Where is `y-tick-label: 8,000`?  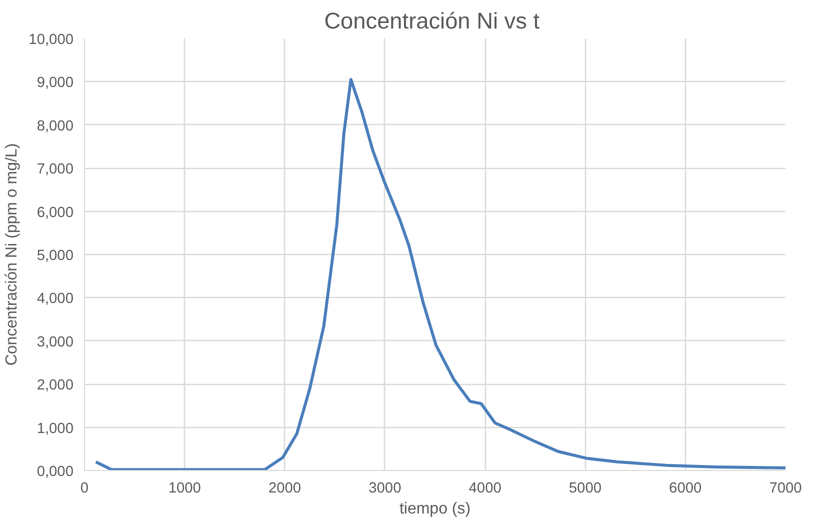
y-tick-label: 8,000 is located at coordinates (55, 126).